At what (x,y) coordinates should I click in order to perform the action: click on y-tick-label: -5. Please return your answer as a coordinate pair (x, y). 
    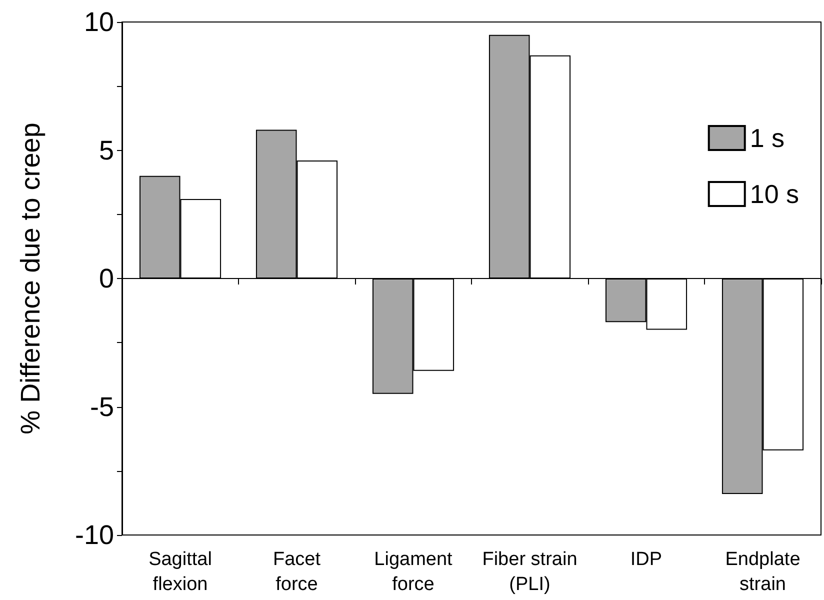
    Looking at the image, I should click on (102, 407).